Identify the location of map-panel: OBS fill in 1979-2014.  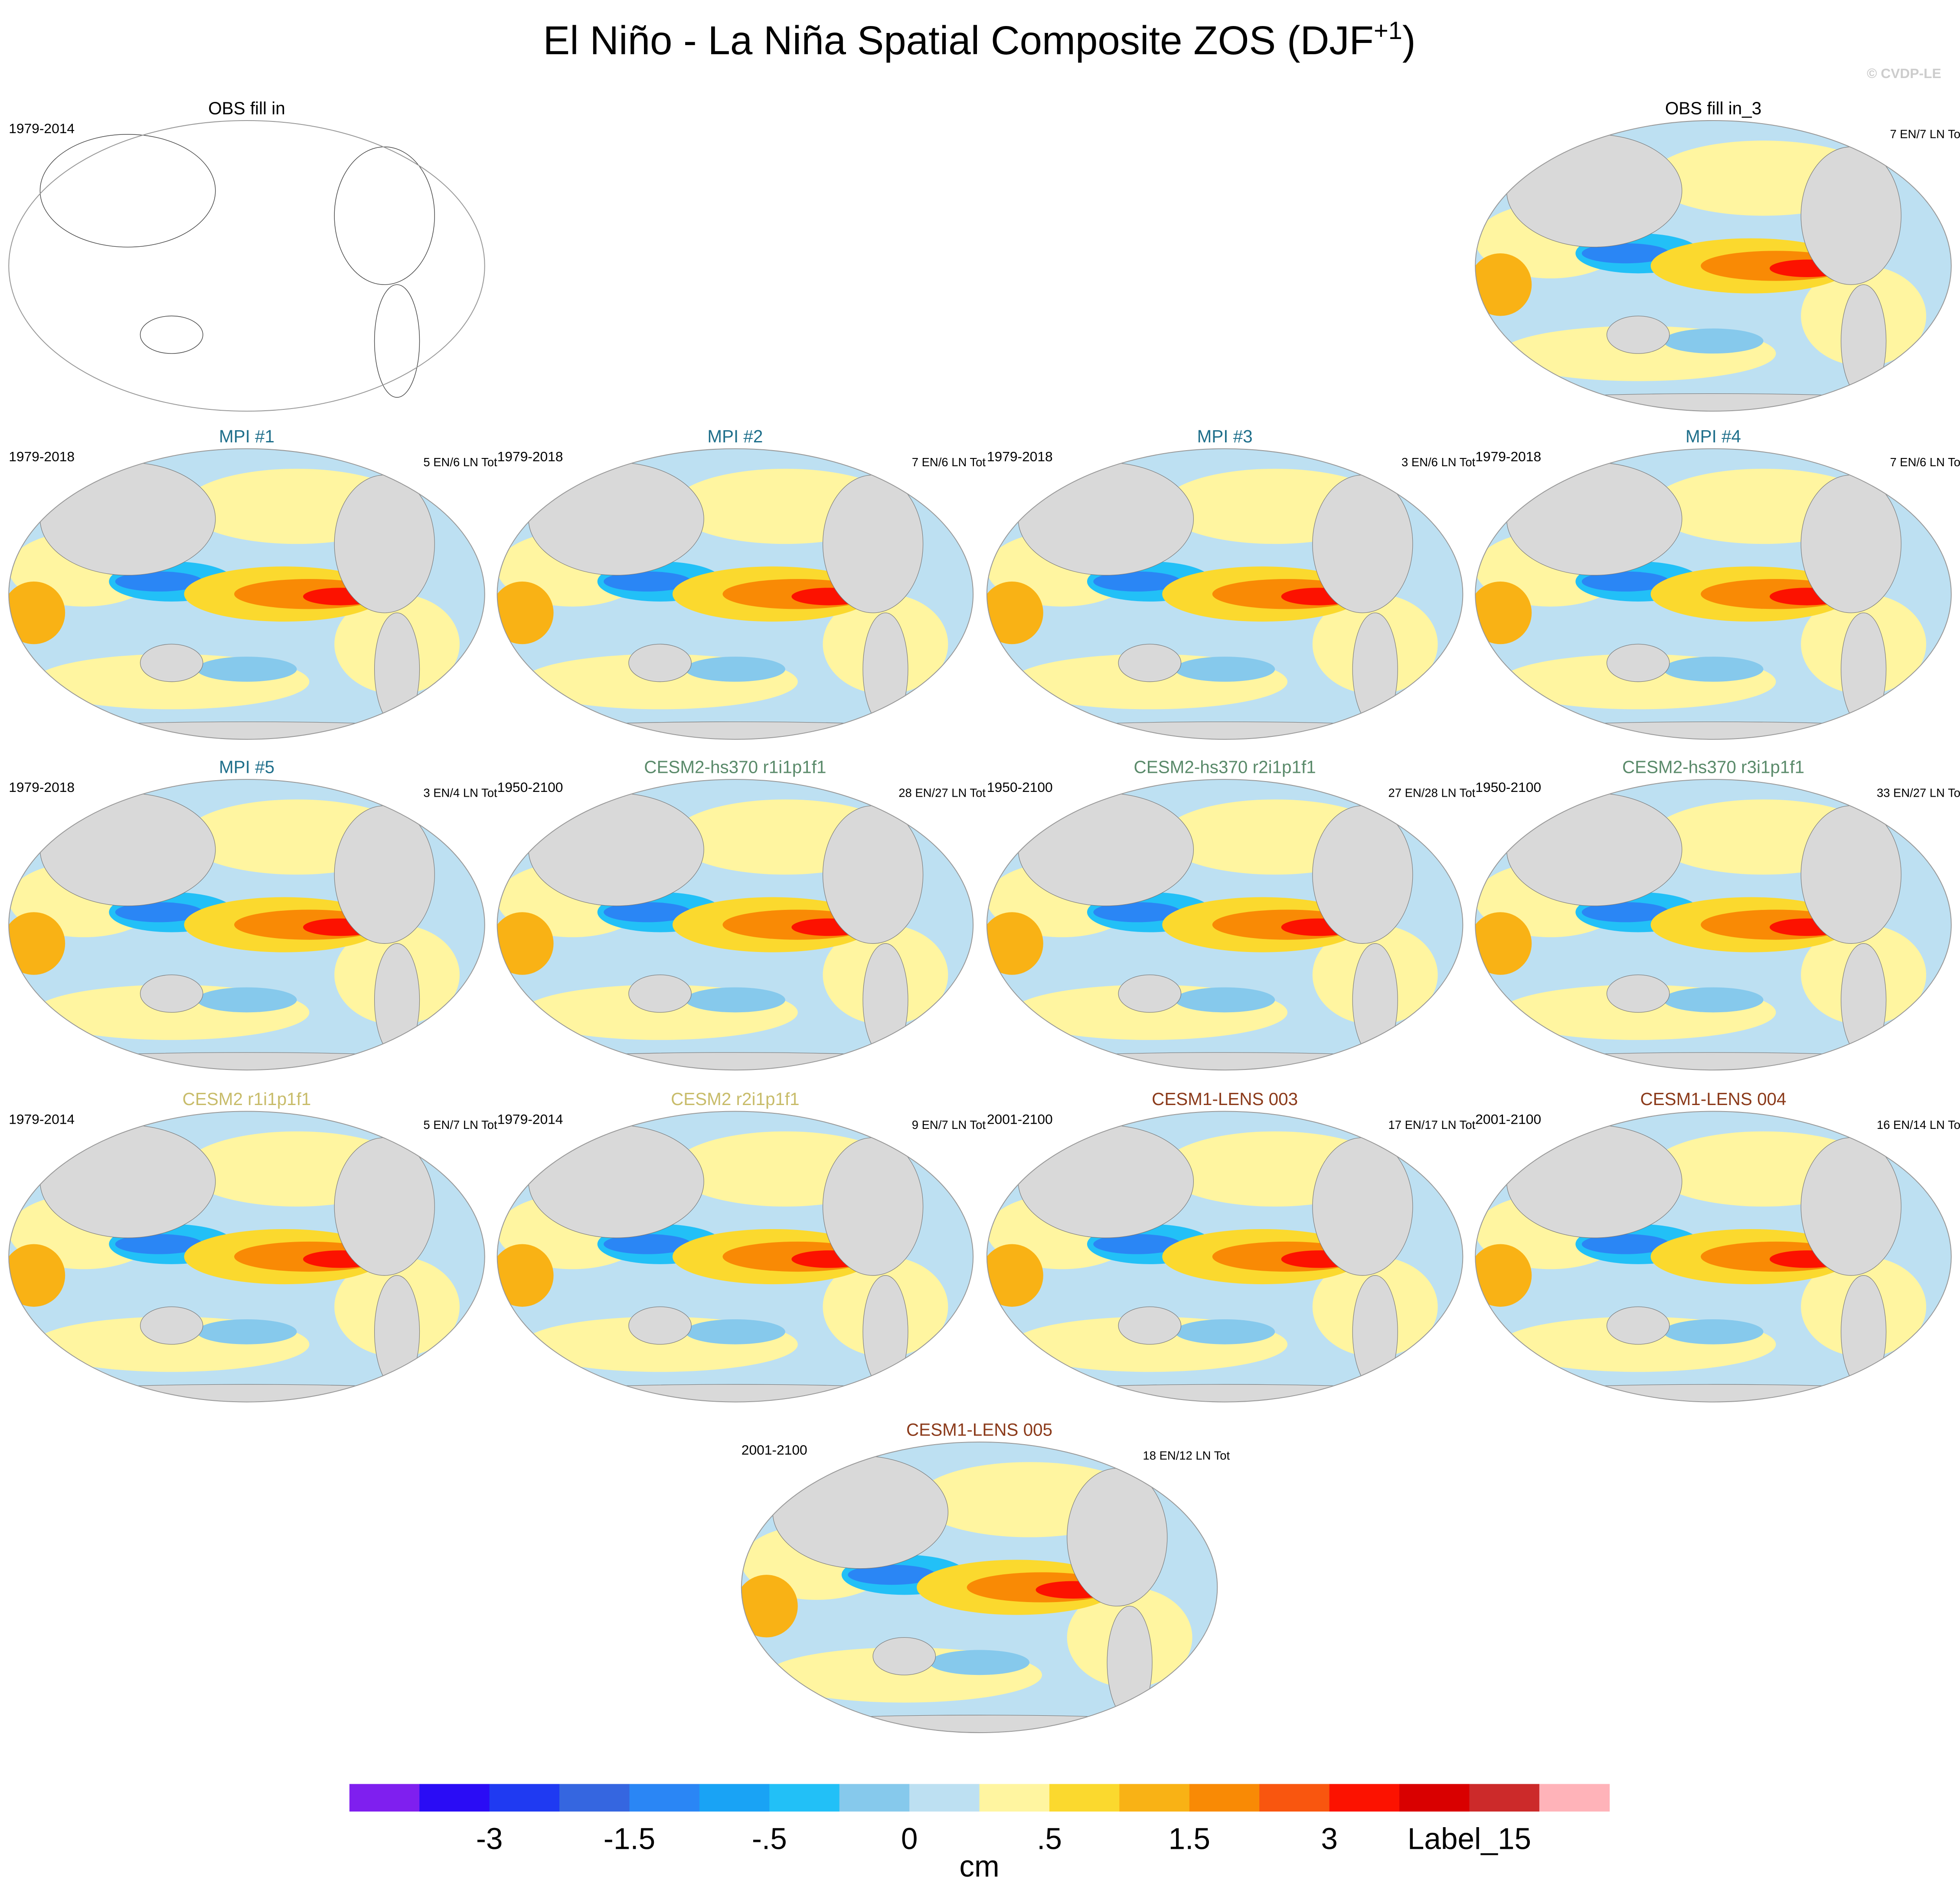
(246, 255).